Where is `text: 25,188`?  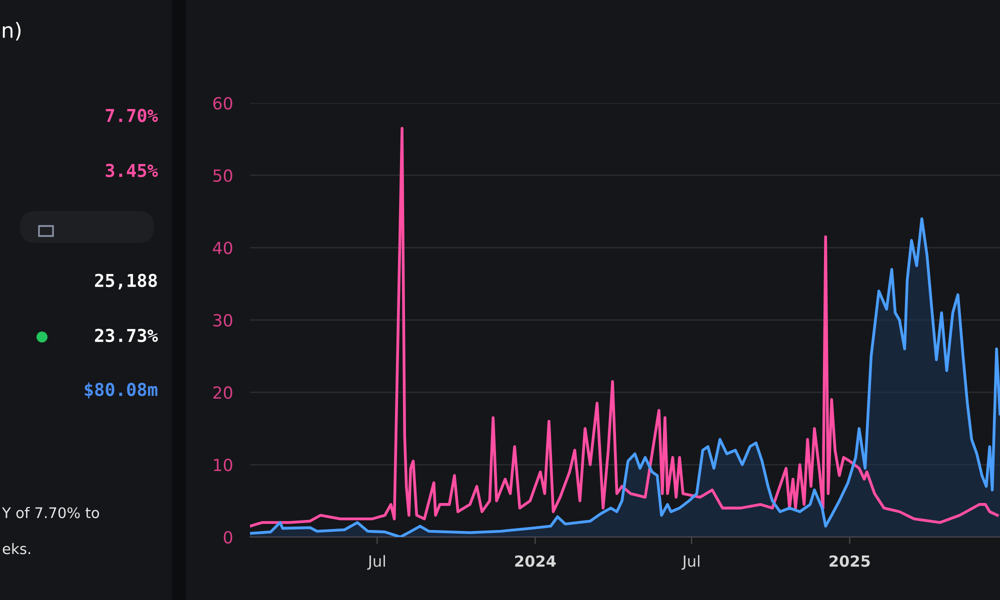
text: 25,188 is located at coordinates (126, 282).